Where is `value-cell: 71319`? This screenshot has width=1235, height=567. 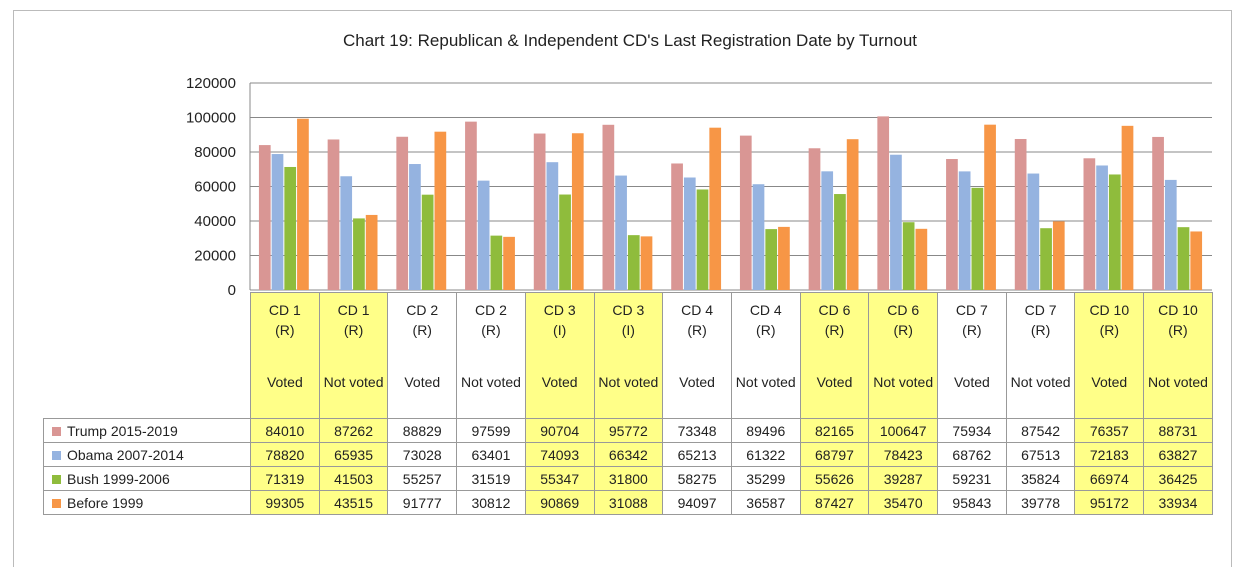 value-cell: 71319 is located at coordinates (285, 478).